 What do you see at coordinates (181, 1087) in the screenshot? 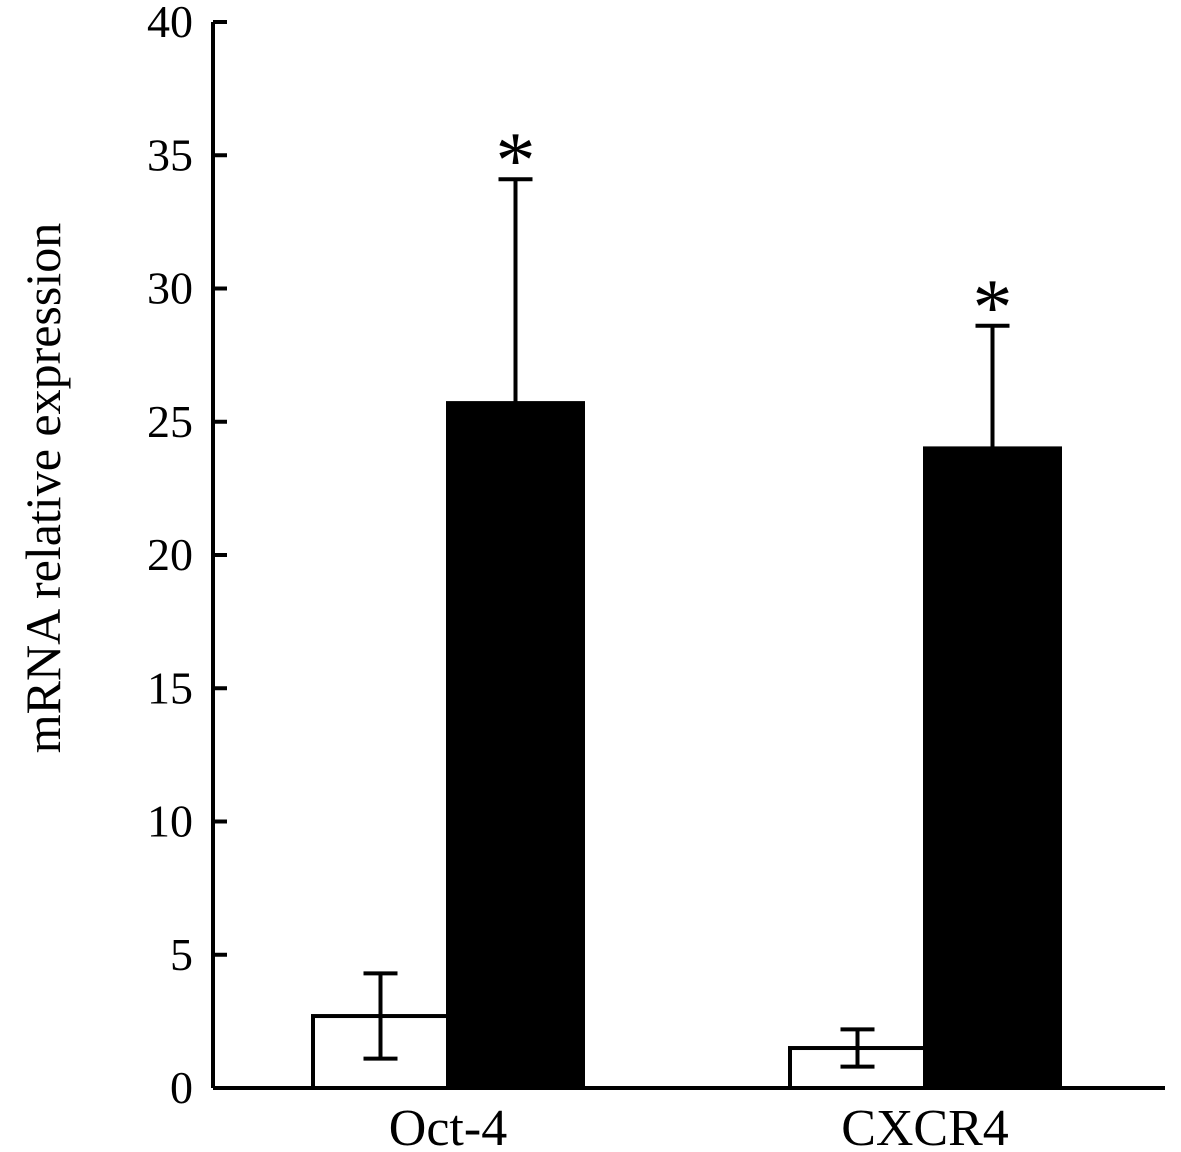
I see `y-tick-label: 0` at bounding box center [181, 1087].